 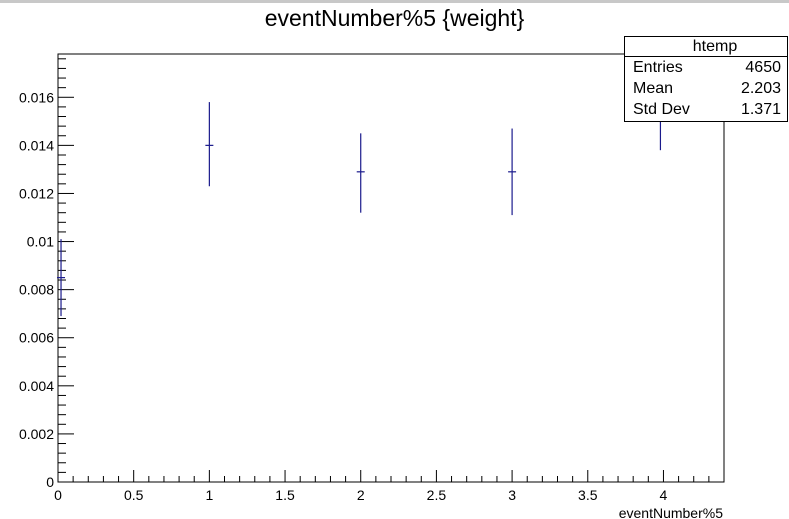 I want to click on stats-value: 2.203, so click(x=760, y=88).